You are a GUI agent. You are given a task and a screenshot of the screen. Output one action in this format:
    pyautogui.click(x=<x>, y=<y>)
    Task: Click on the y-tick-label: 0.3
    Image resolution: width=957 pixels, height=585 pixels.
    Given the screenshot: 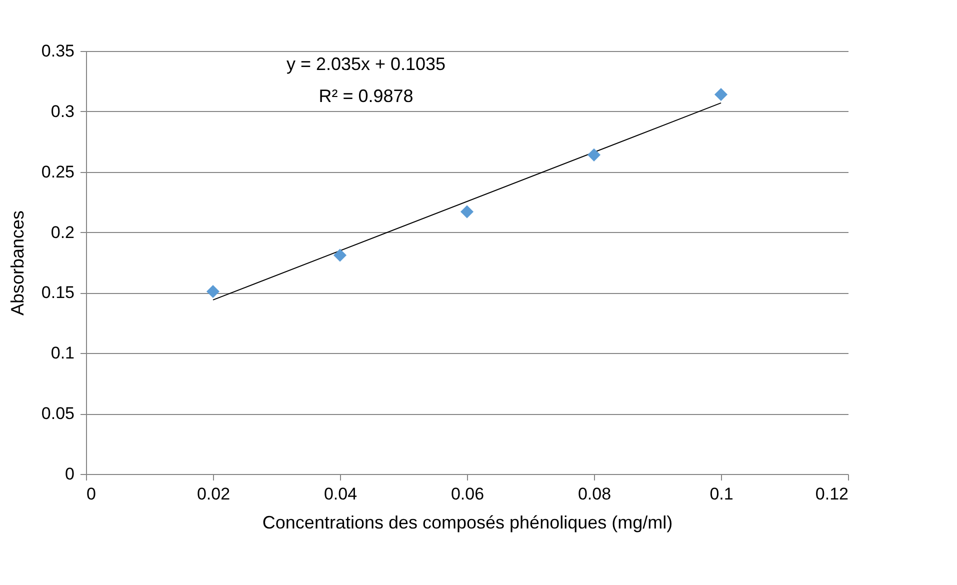 What is the action you would take?
    pyautogui.click(x=62, y=111)
    